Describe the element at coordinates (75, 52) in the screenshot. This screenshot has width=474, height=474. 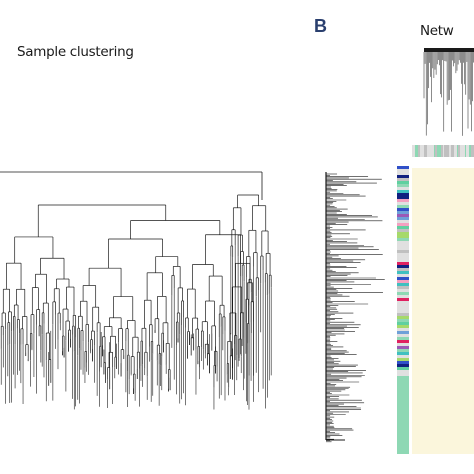
I see `panel-a-title: Sample clustering` at that location.